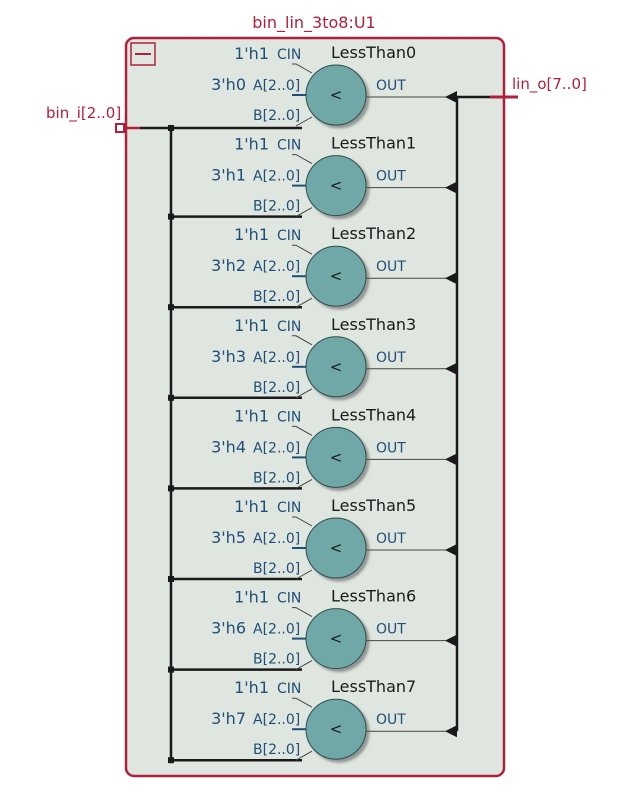  What do you see at coordinates (228, 84) in the screenshot?
I see `a-value: 3'h0` at bounding box center [228, 84].